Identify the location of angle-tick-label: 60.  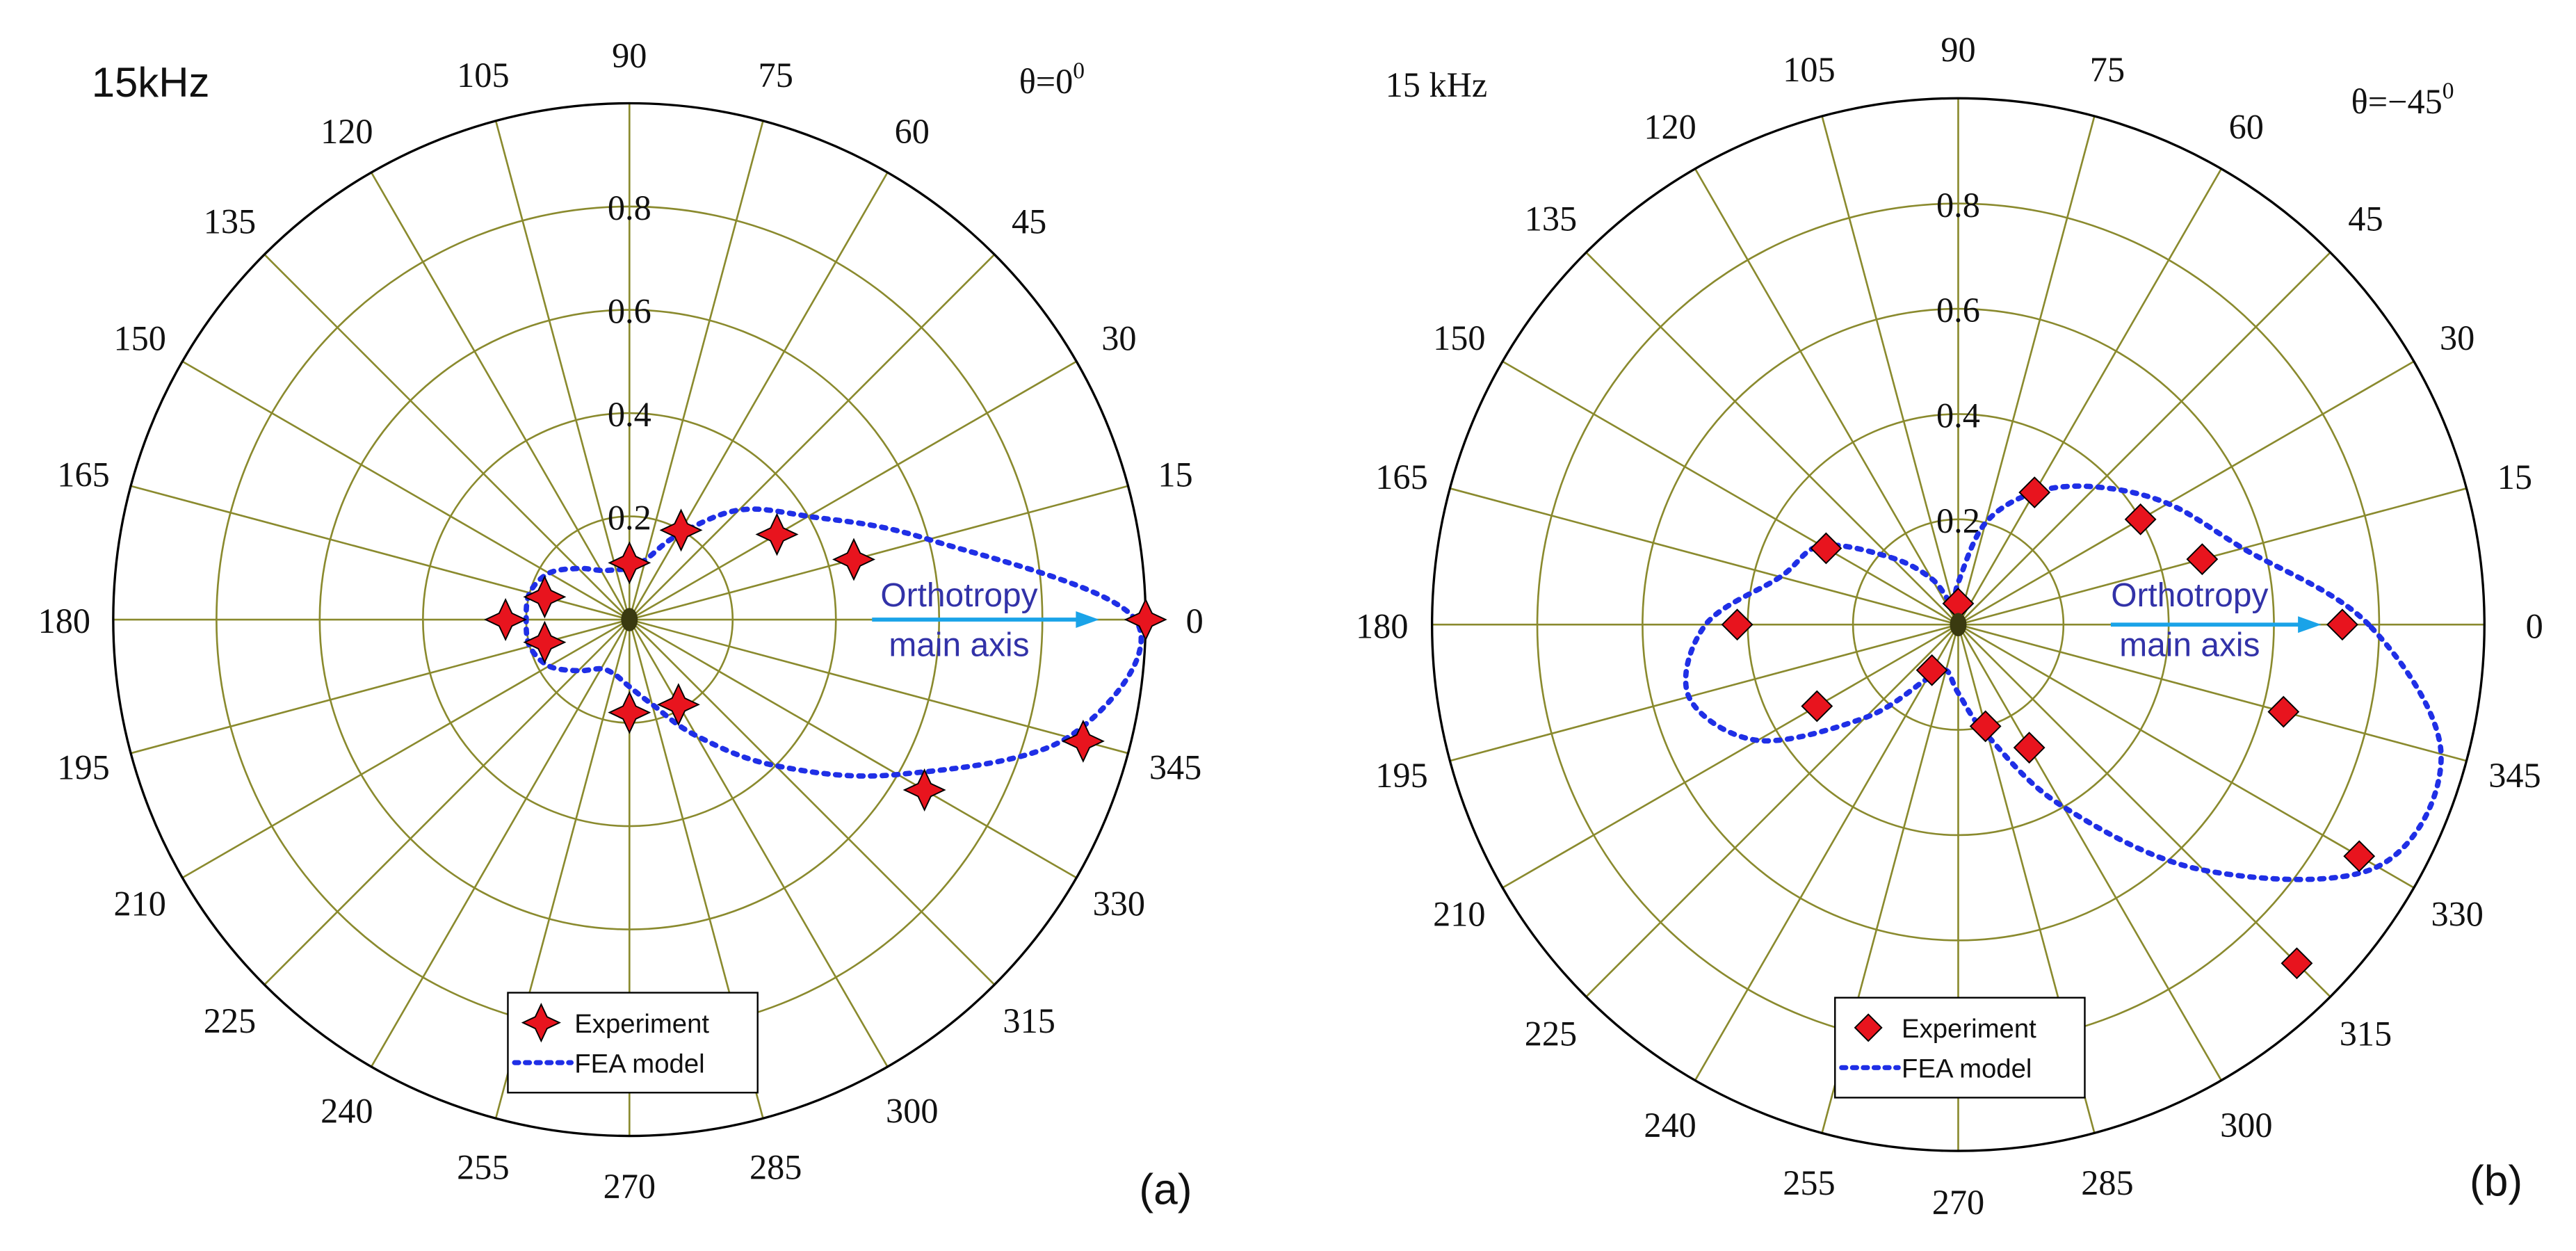
(2246, 127).